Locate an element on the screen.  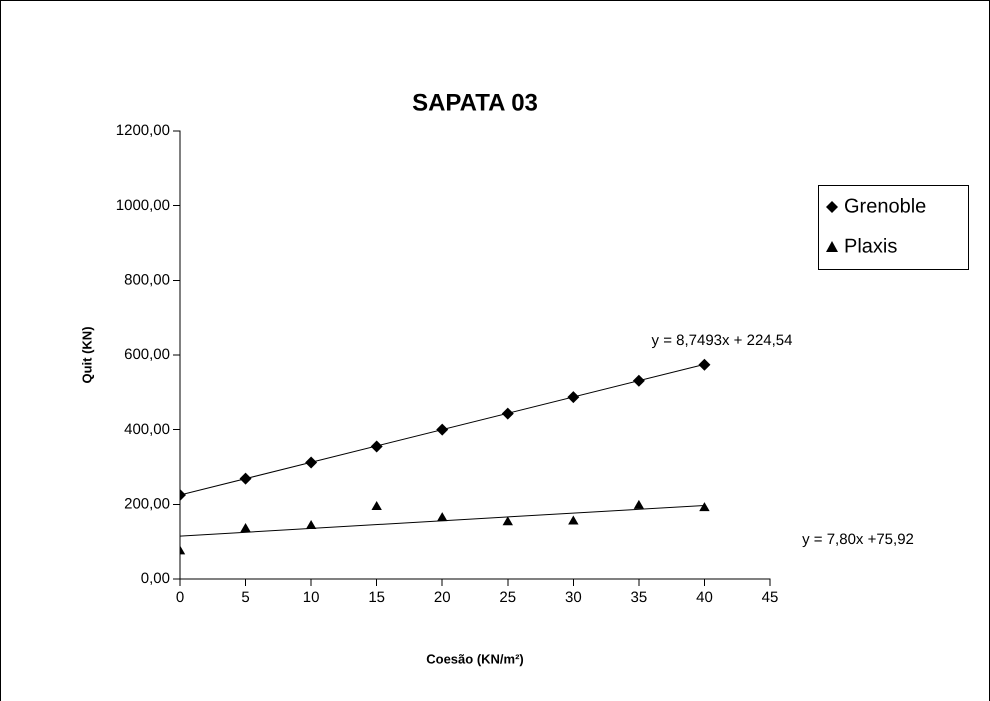
x-tick-label: 10 is located at coordinates (311, 597).